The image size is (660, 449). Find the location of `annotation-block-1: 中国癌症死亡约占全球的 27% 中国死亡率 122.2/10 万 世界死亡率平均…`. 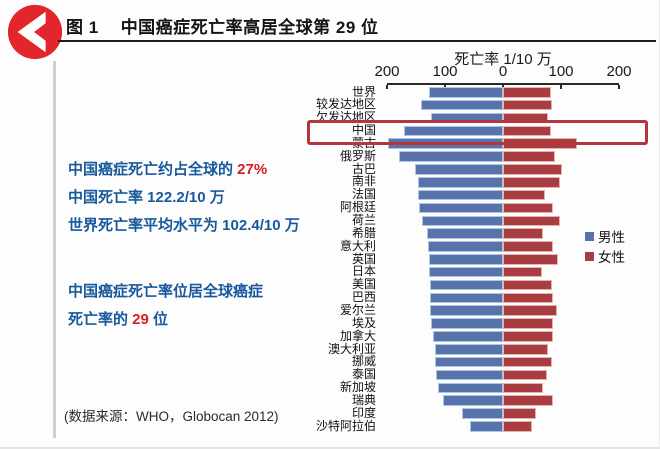

annotation-block-1: 中国癌症死亡约占全球的 27% 中国死亡率 122.2/10 万 世界死亡率平均… is located at coordinates (184, 198).